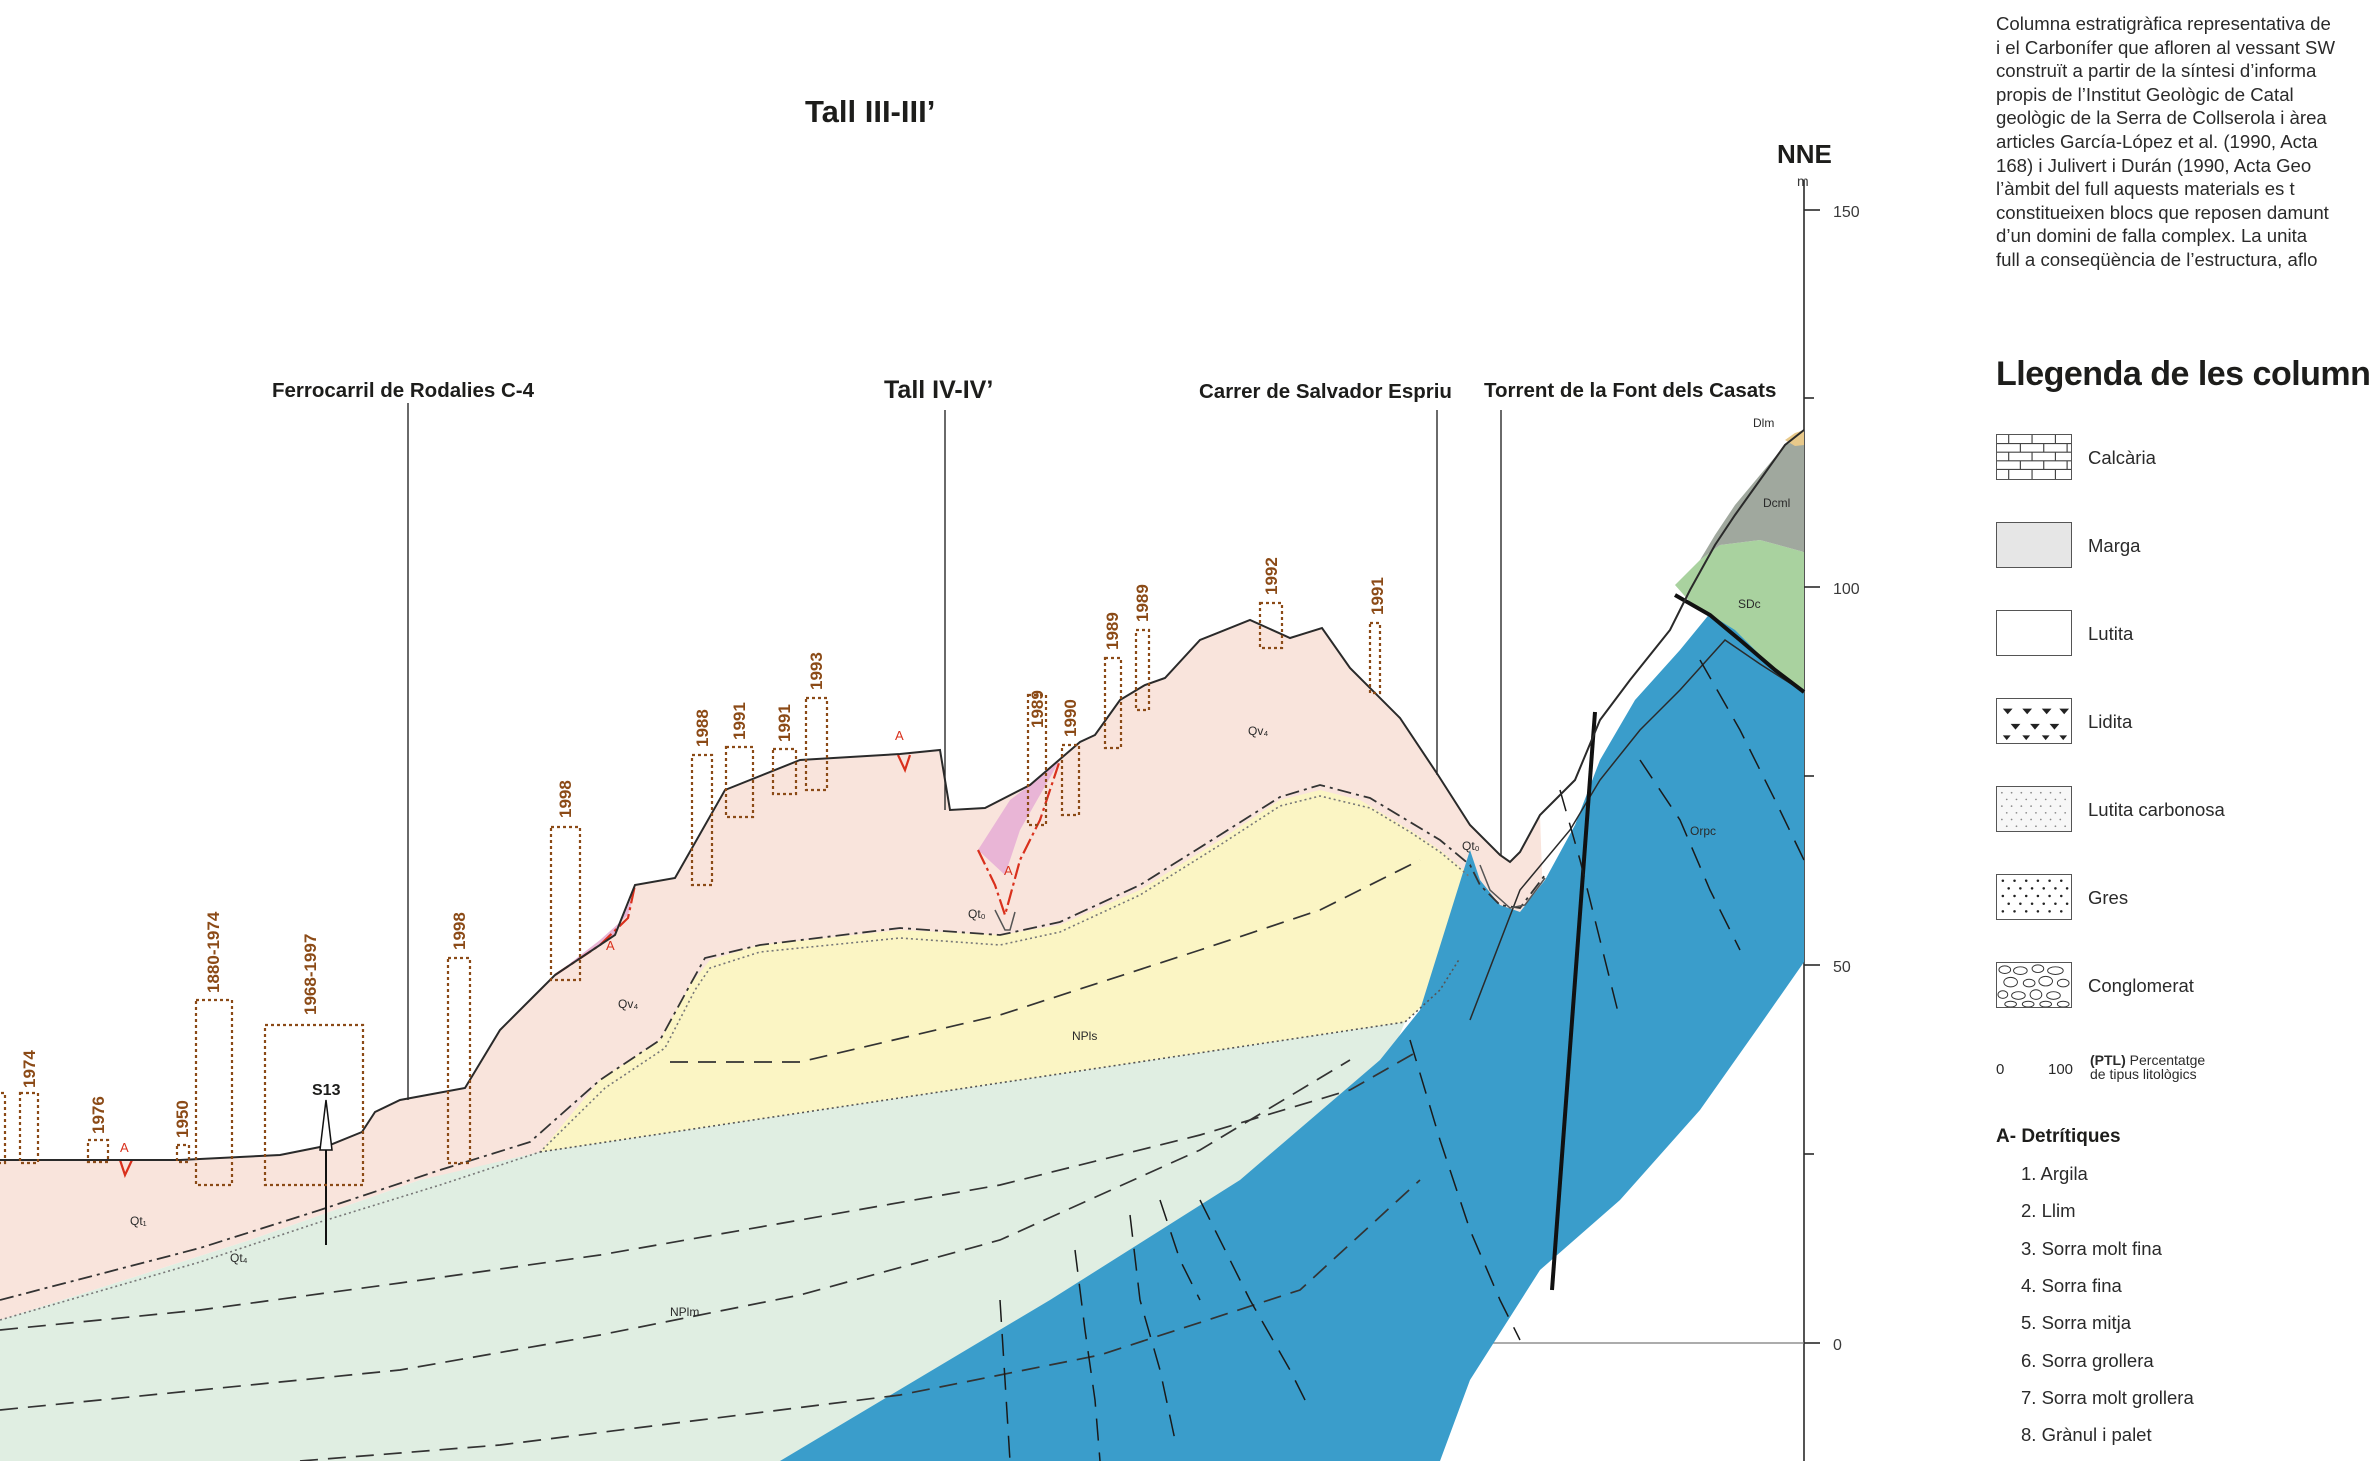  What do you see at coordinates (1325, 391) in the screenshot?
I see `landmark-carrer: Carrer de Salvador Espriu` at bounding box center [1325, 391].